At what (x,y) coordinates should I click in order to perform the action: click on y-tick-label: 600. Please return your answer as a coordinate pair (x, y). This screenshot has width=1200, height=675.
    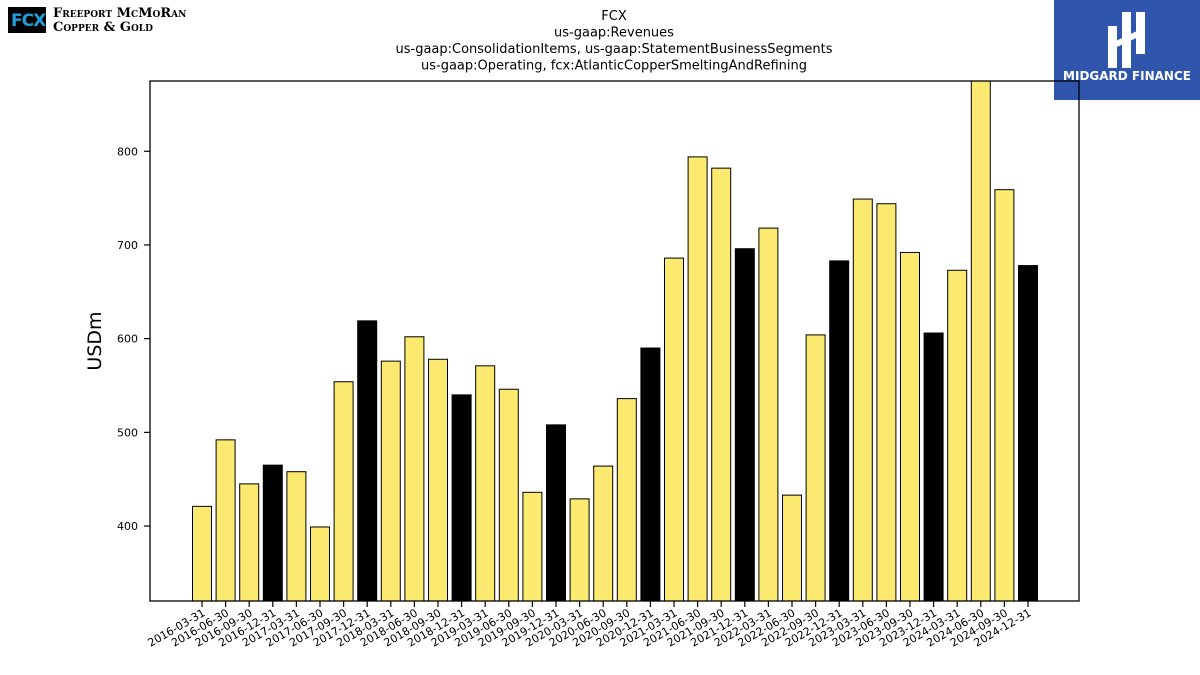
    Looking at the image, I should click on (127, 339).